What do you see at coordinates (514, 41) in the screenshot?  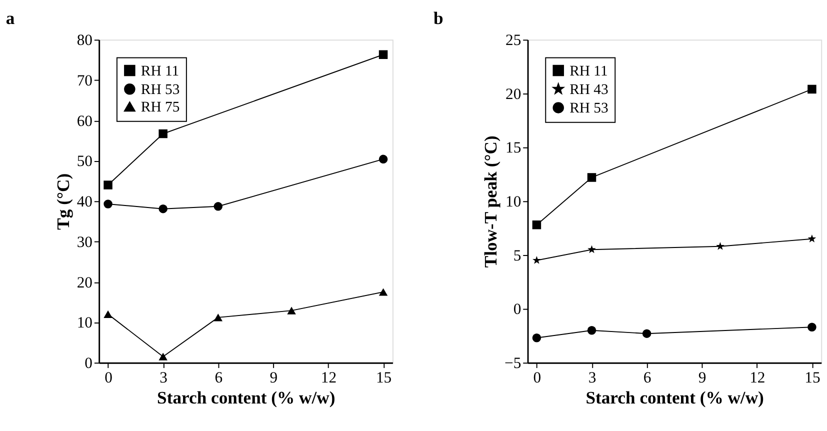 I see `y-tick-label: 25` at bounding box center [514, 41].